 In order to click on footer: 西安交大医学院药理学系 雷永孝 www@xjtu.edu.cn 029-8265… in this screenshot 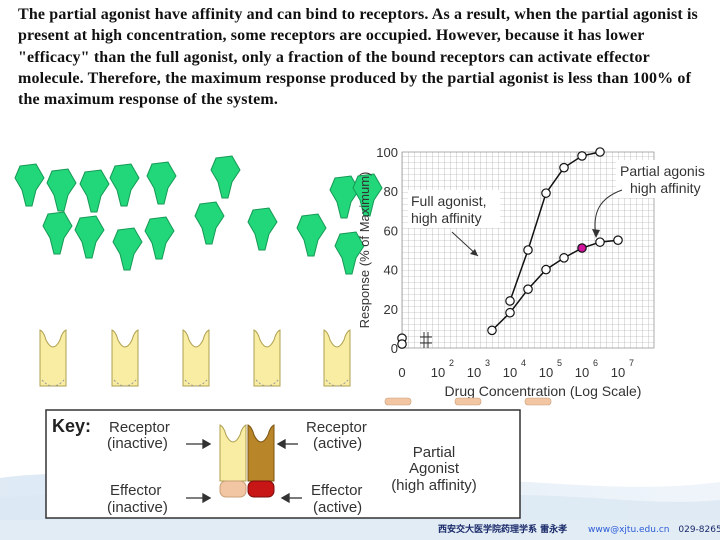, I will do `click(579, 529)`.